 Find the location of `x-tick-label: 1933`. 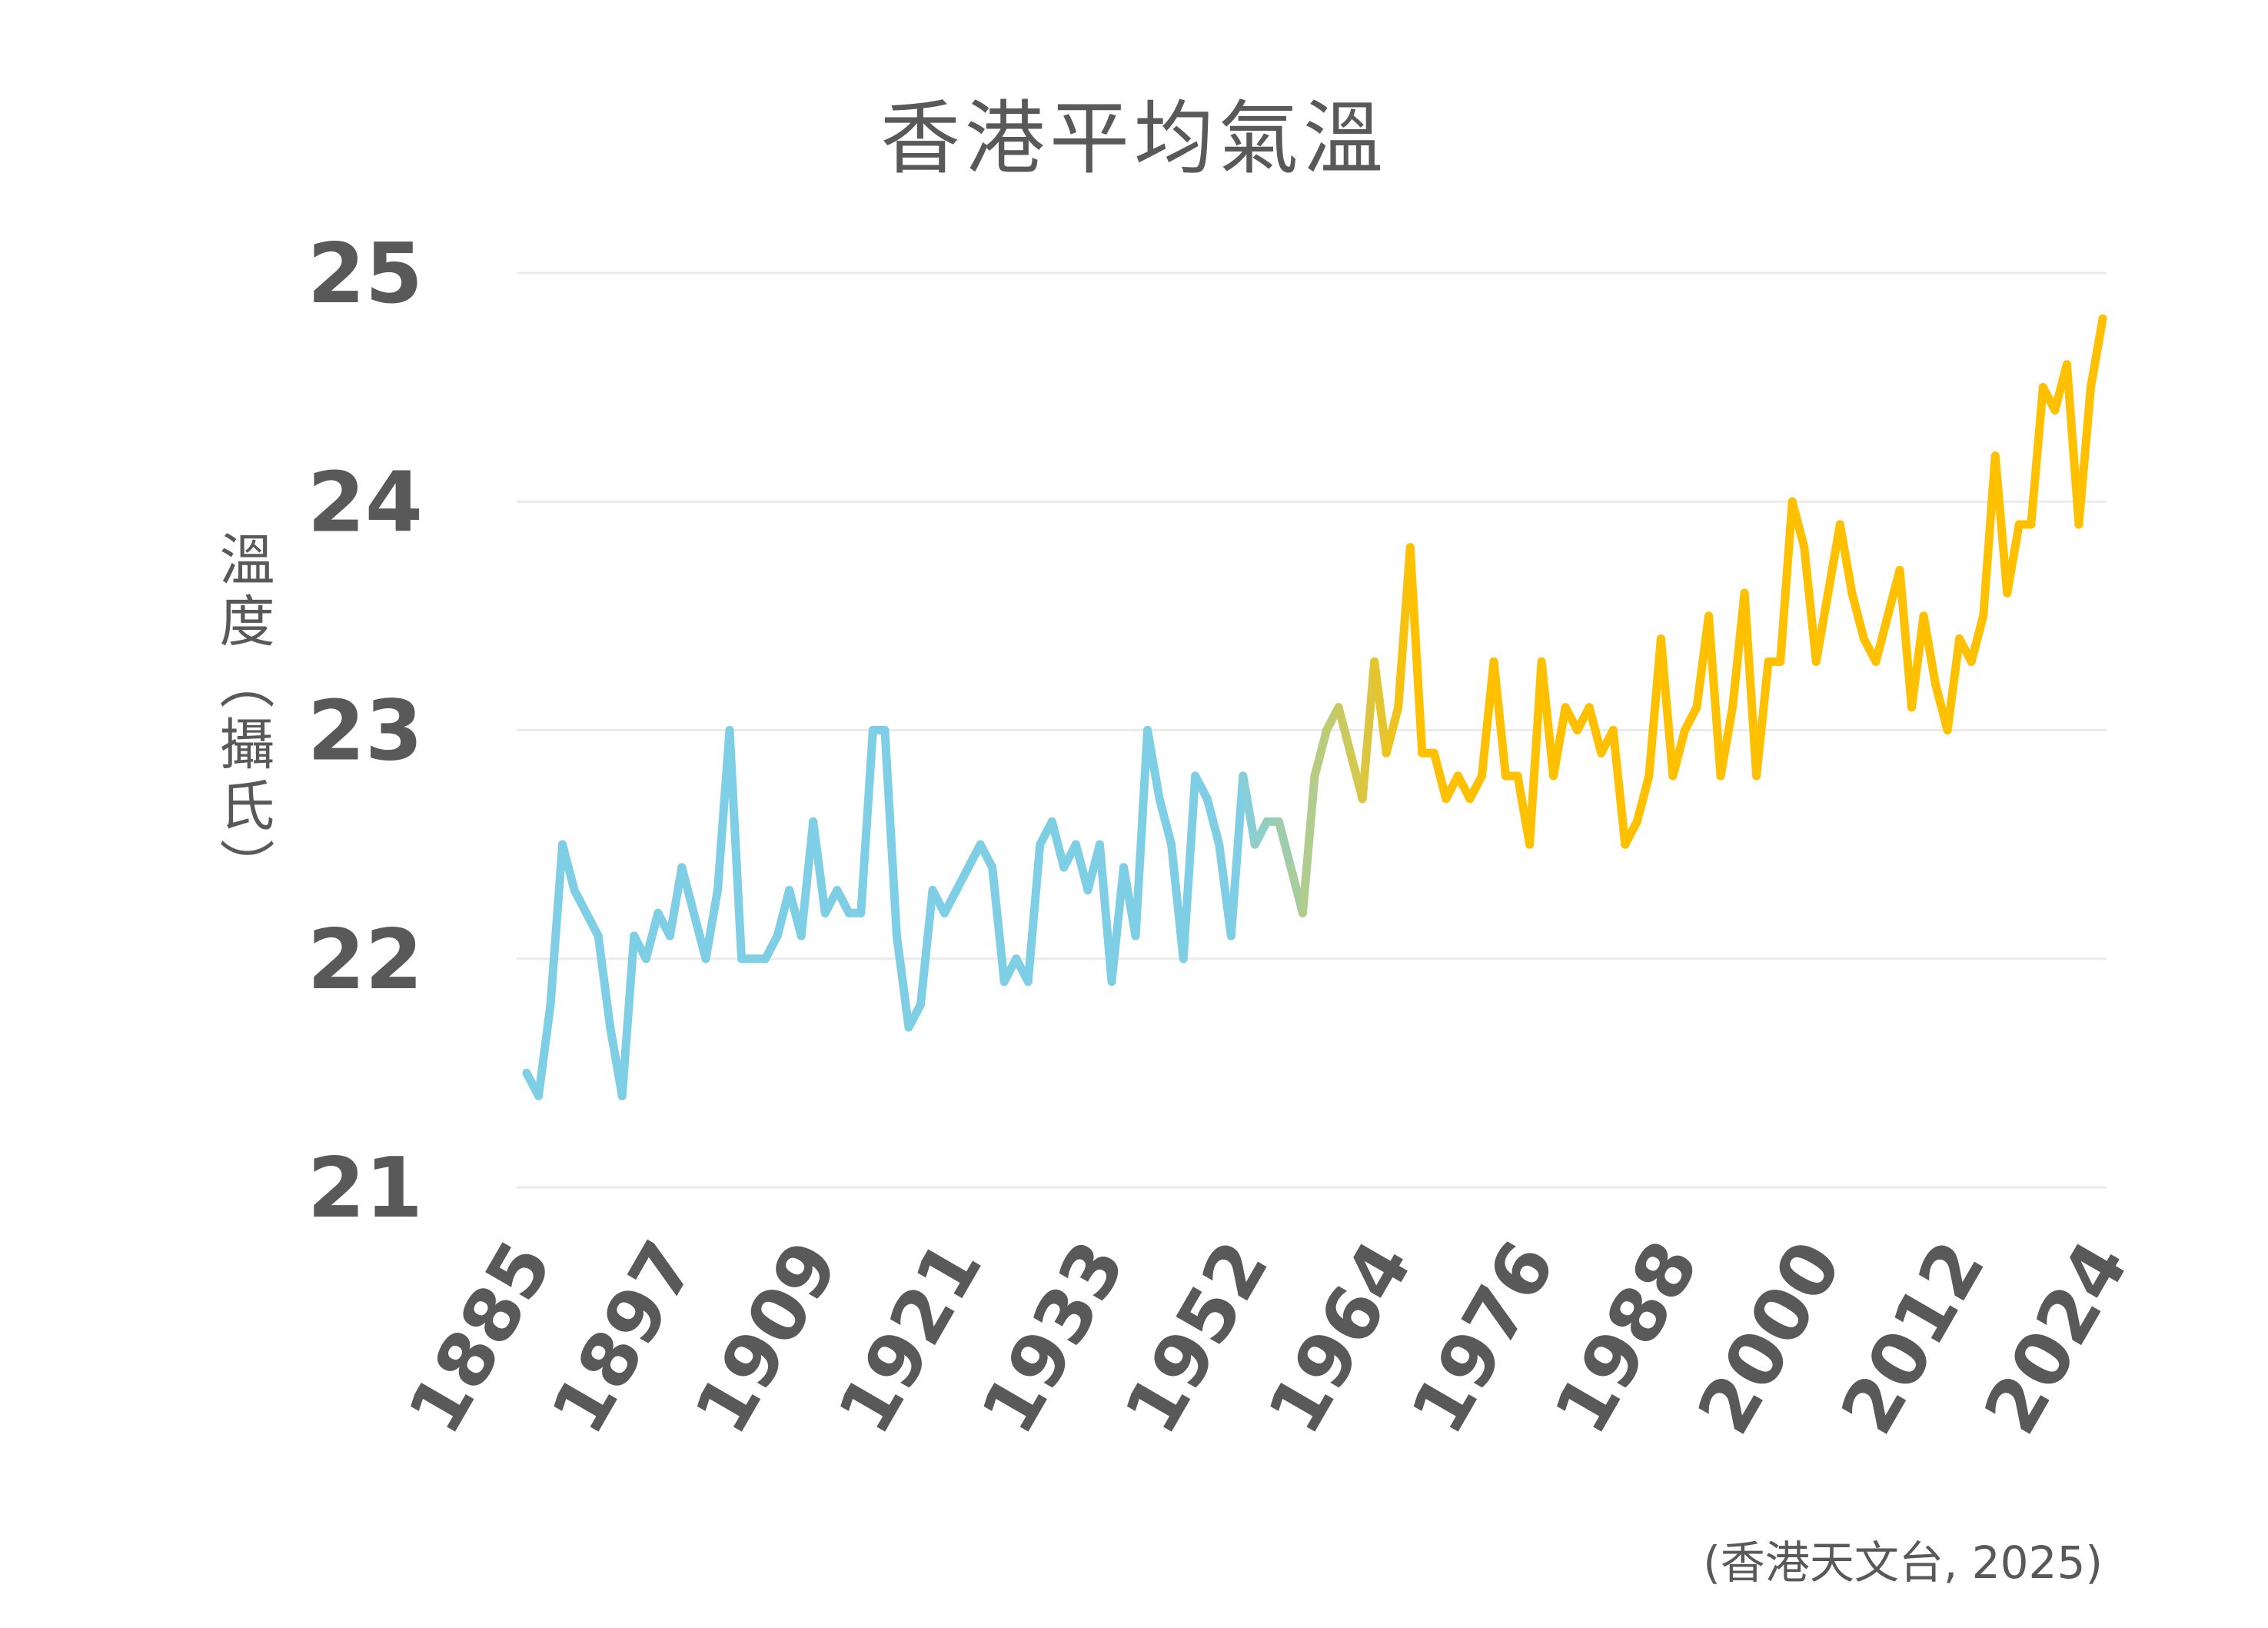

x-tick-label: 1933 is located at coordinates (1053, 1337).